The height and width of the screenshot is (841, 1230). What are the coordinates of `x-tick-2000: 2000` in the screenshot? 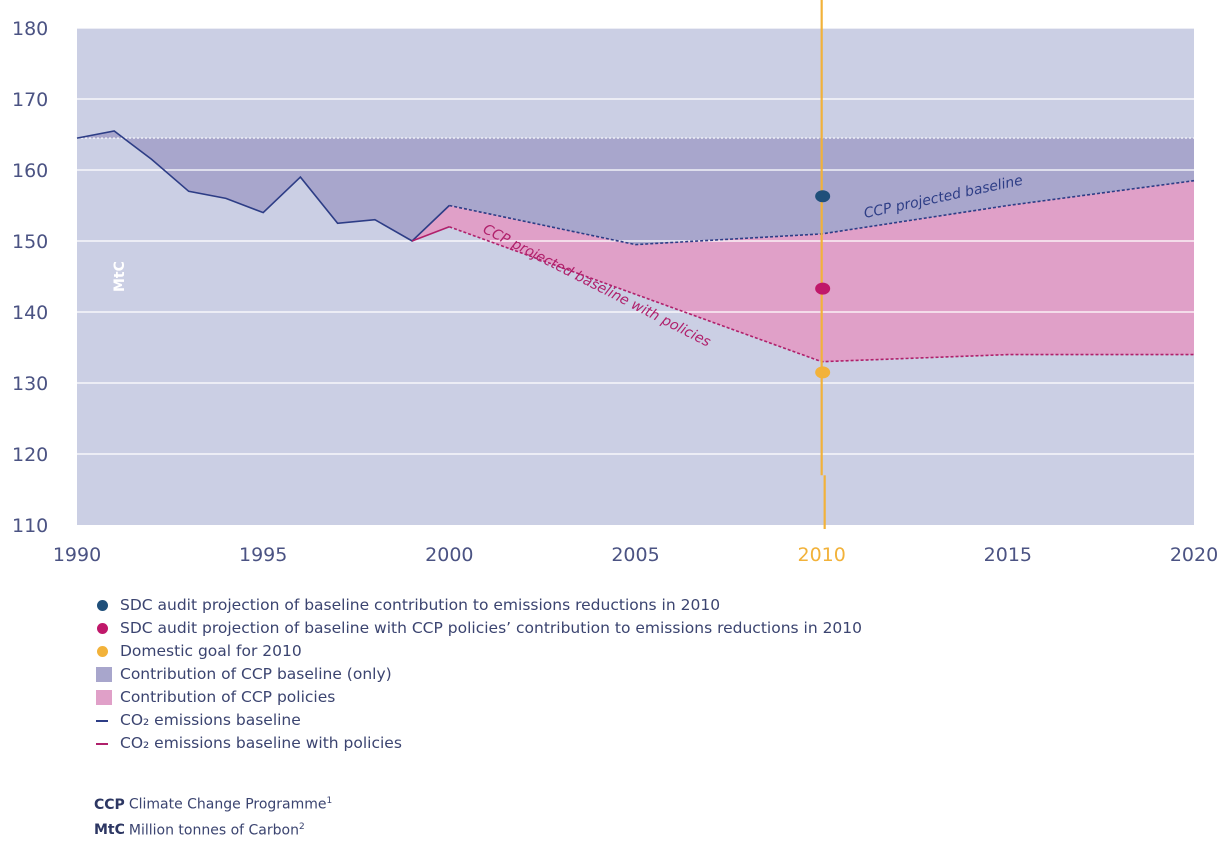 It's located at (449, 555).